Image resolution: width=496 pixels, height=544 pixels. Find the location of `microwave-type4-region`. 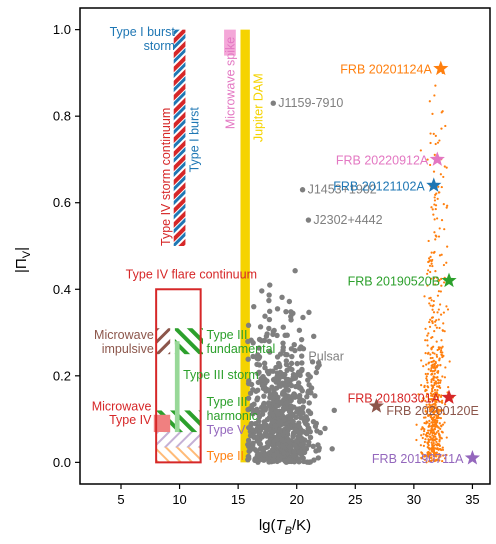

microwave-type4-region is located at coordinates (162, 423).